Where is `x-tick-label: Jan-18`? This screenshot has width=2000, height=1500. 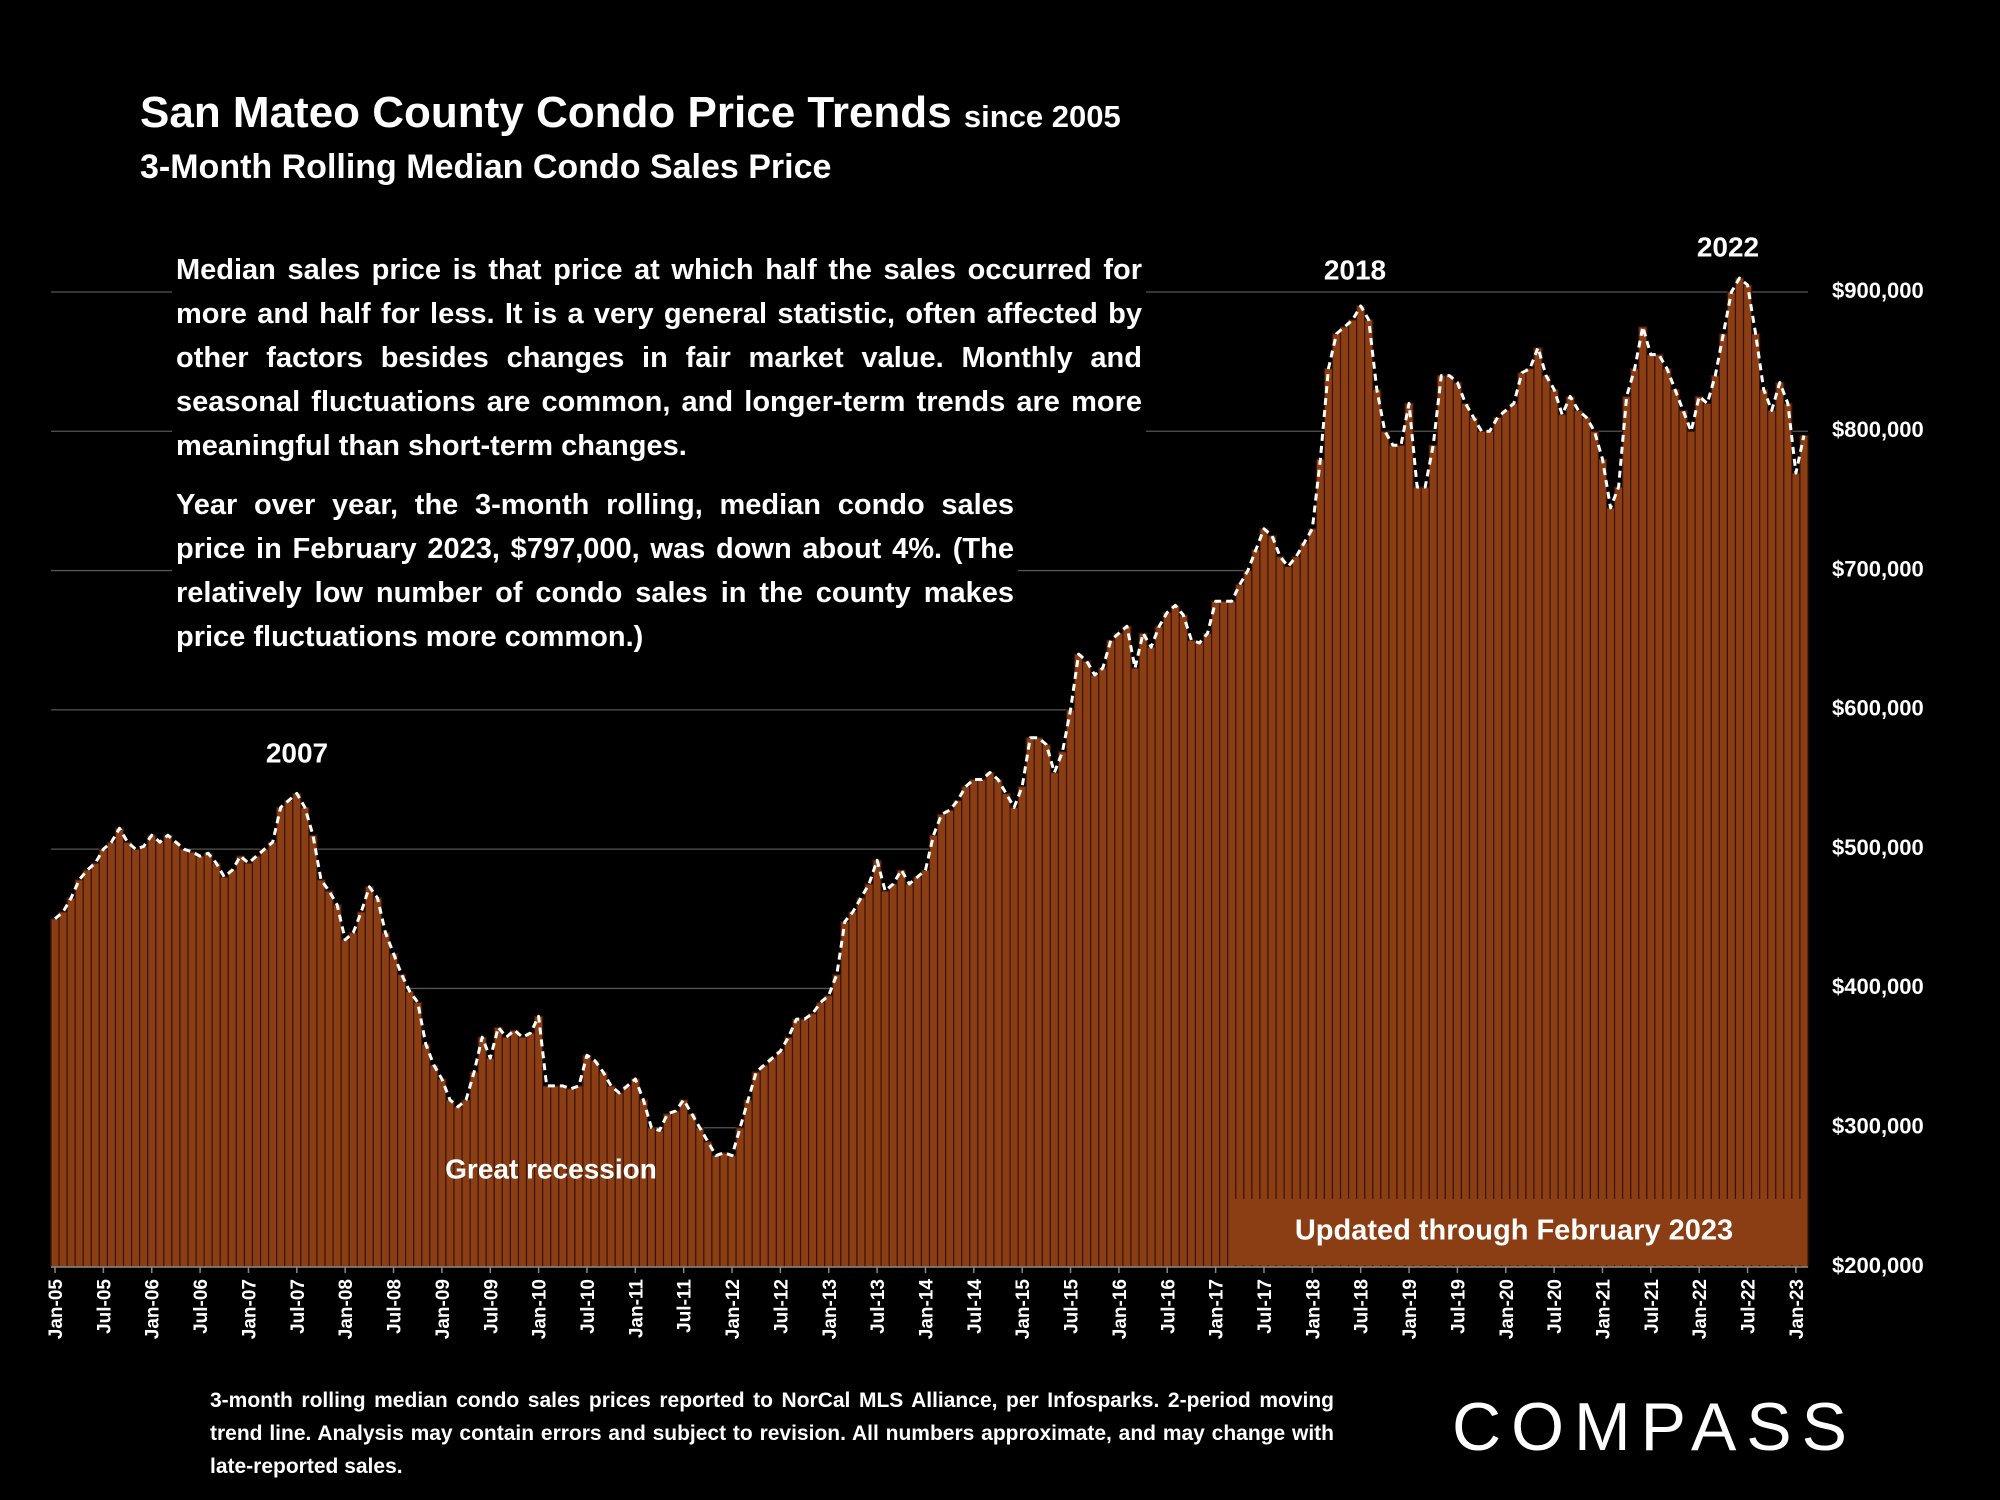
x-tick-label: Jan-18 is located at coordinates (1313, 1309).